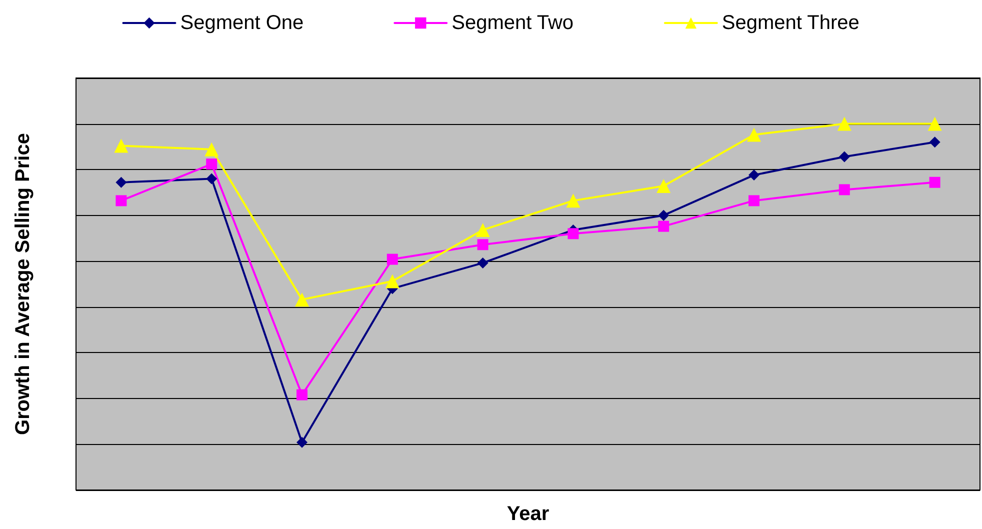 The image size is (982, 529). I want to click on y-axis-title: Growth in Average Selling Price, so click(23, 284).